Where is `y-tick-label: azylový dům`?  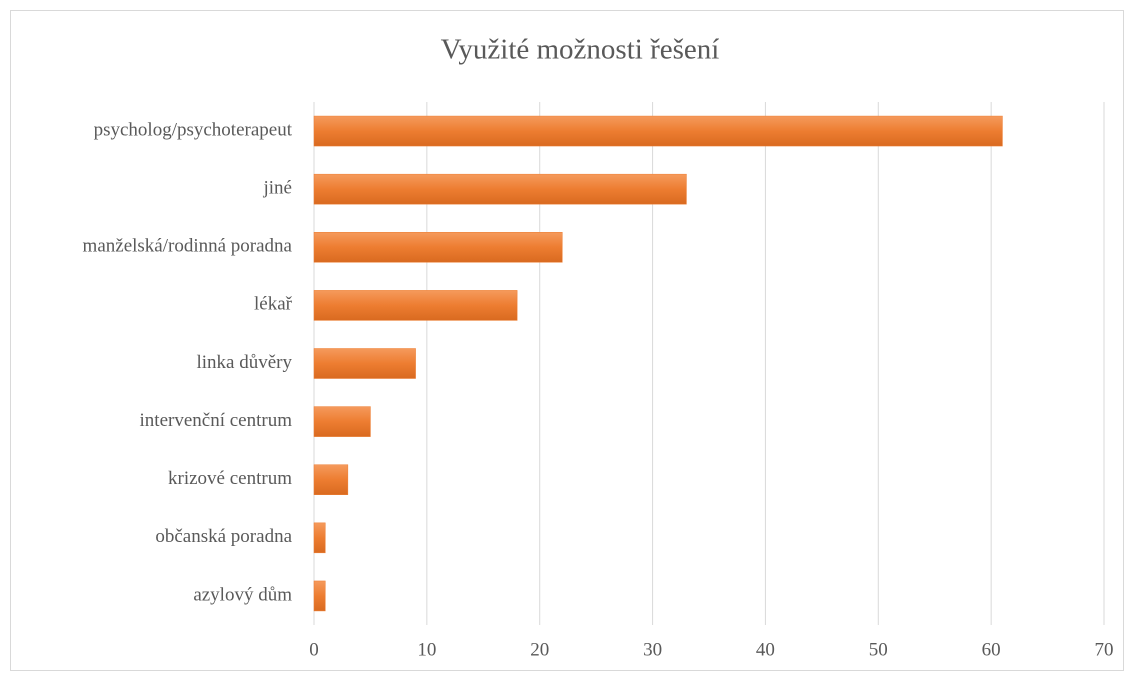 y-tick-label: azylový dům is located at coordinates (242, 594).